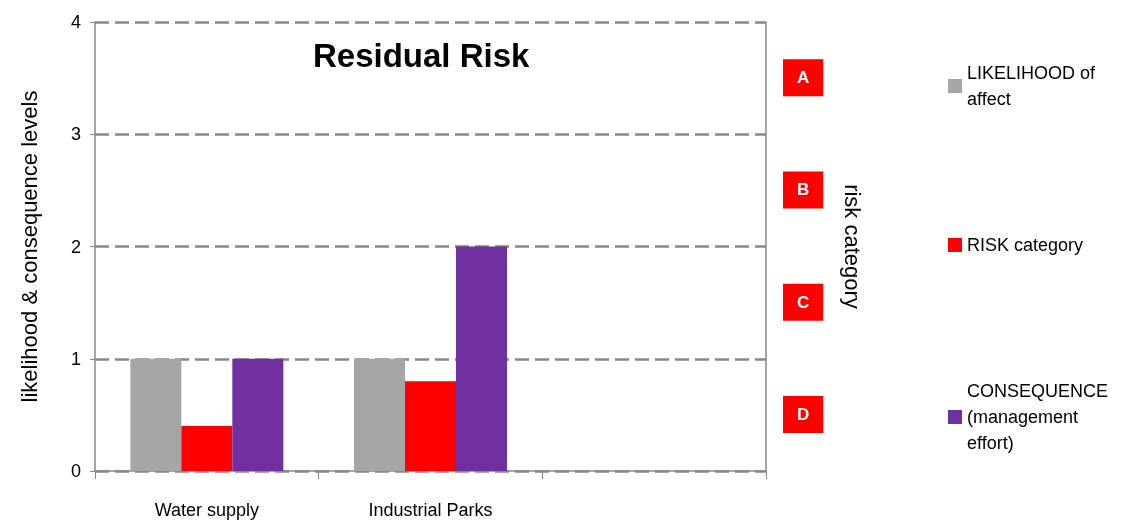  I want to click on y-tick-label: 2, so click(75, 246).